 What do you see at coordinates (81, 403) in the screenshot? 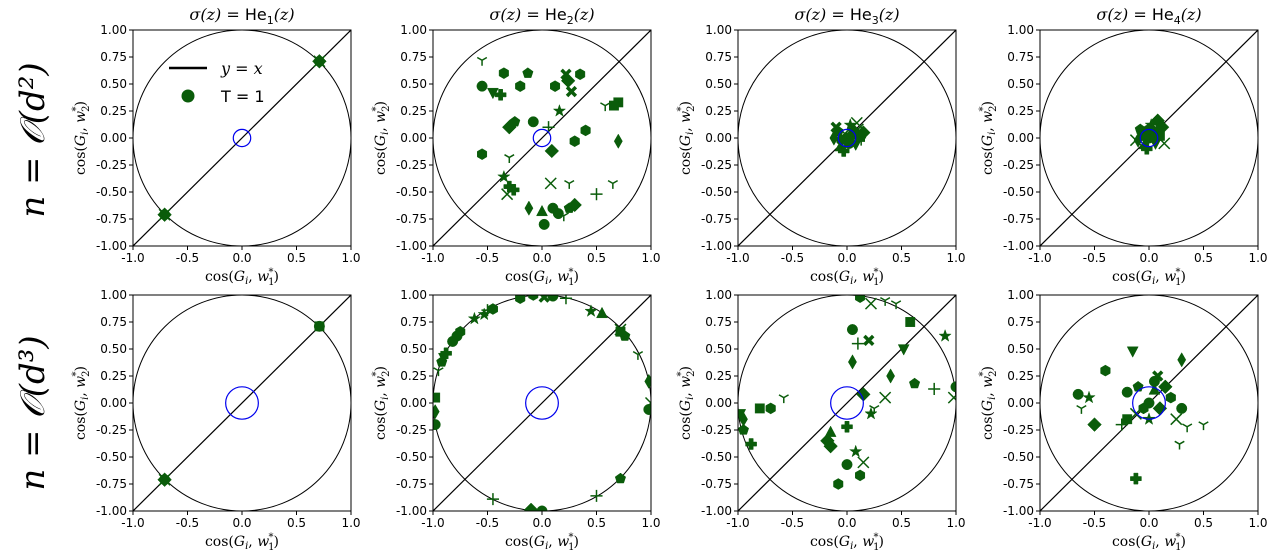
I see `y-axis-label: cos(Gi, w2*)` at bounding box center [81, 403].